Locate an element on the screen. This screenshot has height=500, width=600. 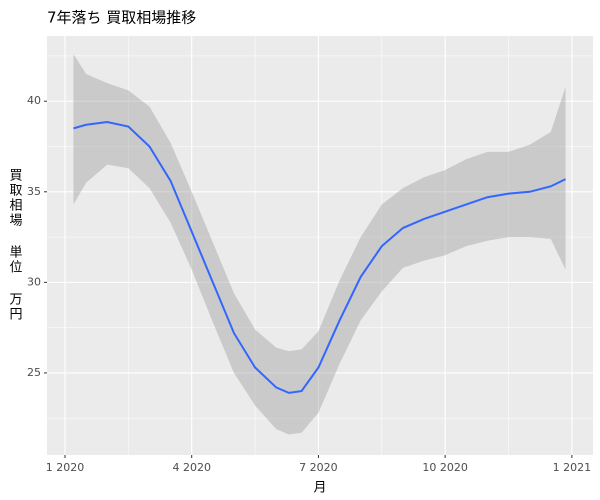
y-axis-title: 買取相場 単位 万円 is located at coordinates (15, 245).